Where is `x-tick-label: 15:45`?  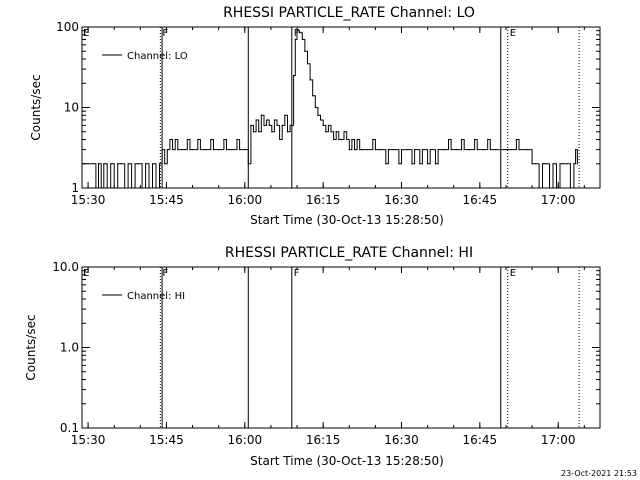
x-tick-label: 15:45 is located at coordinates (166, 200).